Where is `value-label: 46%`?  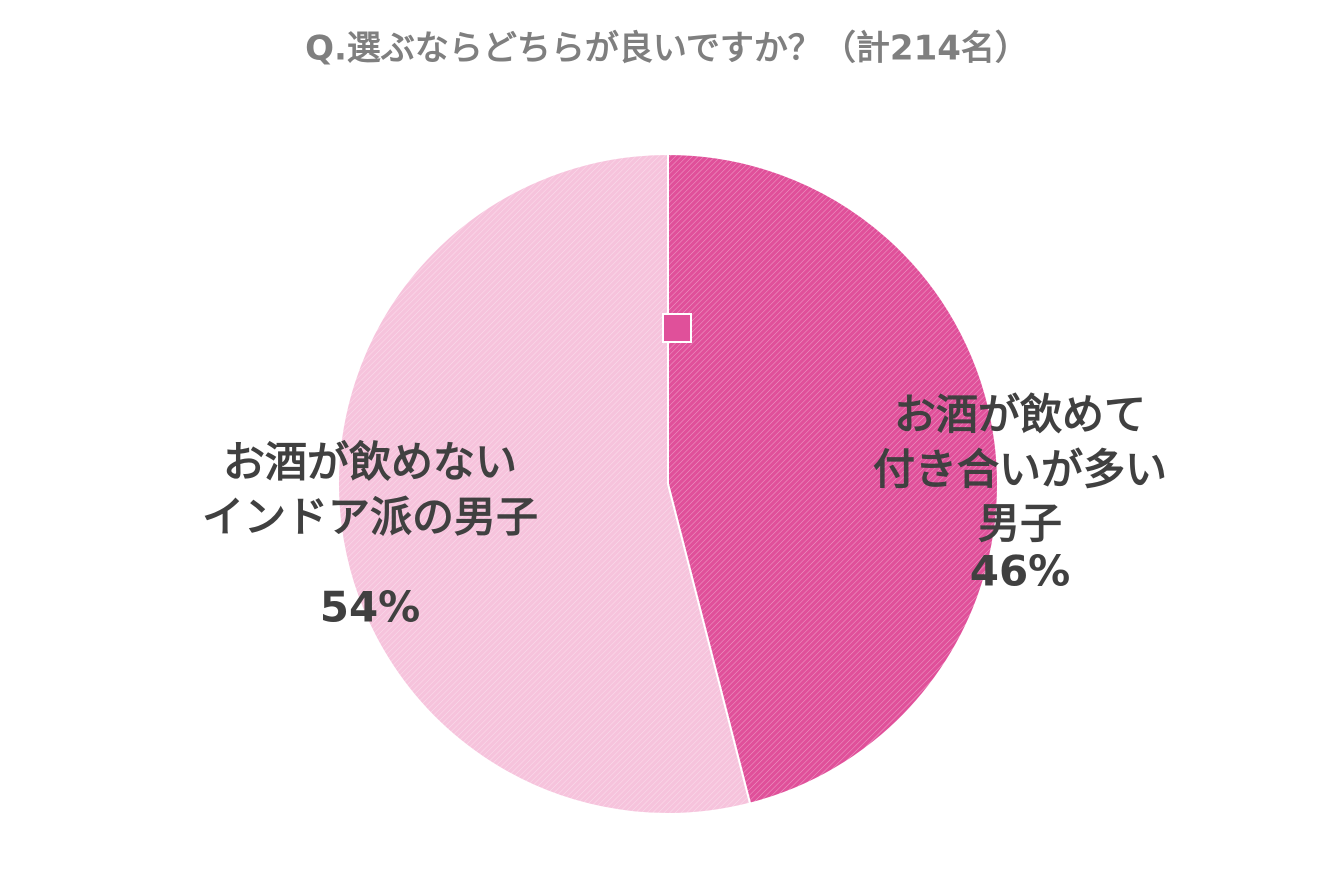 value-label: 46% is located at coordinates (1020, 571).